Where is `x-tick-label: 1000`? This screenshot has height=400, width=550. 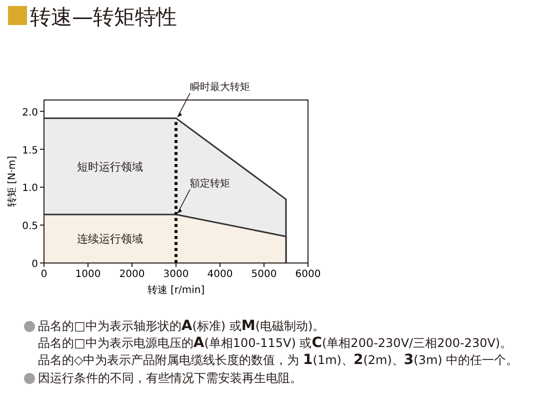
x-tick-label: 1000 is located at coordinates (88, 274).